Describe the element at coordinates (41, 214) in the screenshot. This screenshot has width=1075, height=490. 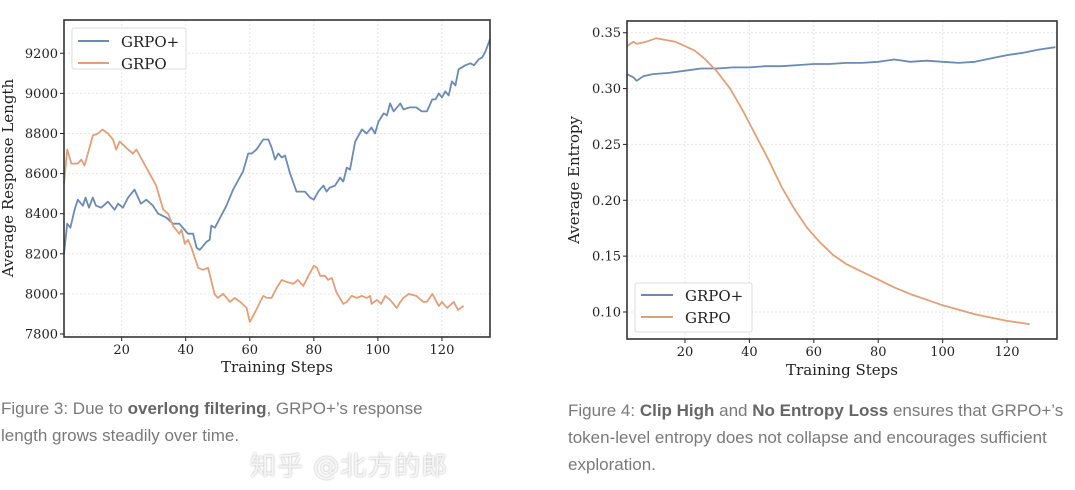
I see `y-tick-label: 8400` at that location.